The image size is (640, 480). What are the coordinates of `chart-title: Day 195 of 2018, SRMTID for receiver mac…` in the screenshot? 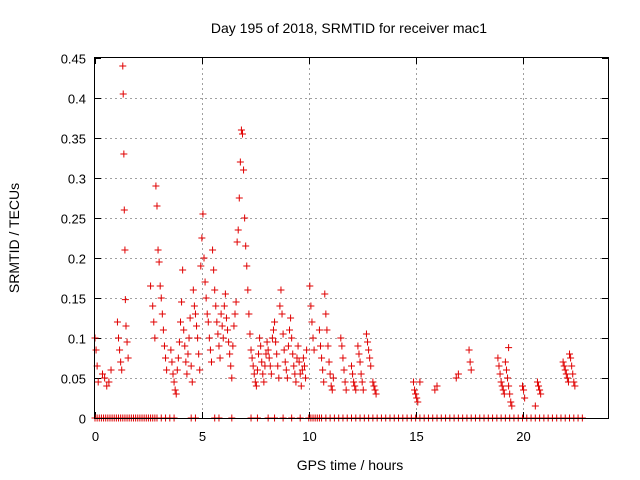 It's located at (349, 28).